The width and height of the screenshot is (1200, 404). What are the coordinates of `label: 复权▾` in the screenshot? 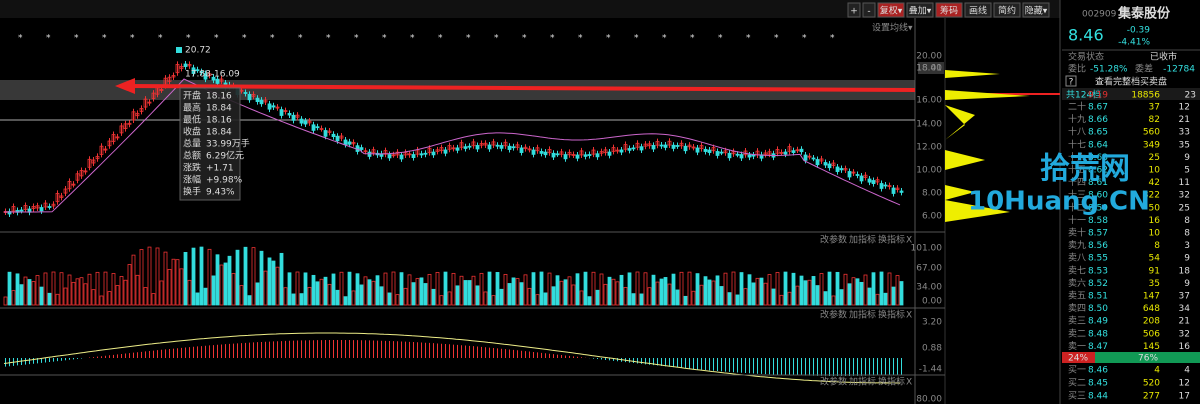 It's located at (891, 11).